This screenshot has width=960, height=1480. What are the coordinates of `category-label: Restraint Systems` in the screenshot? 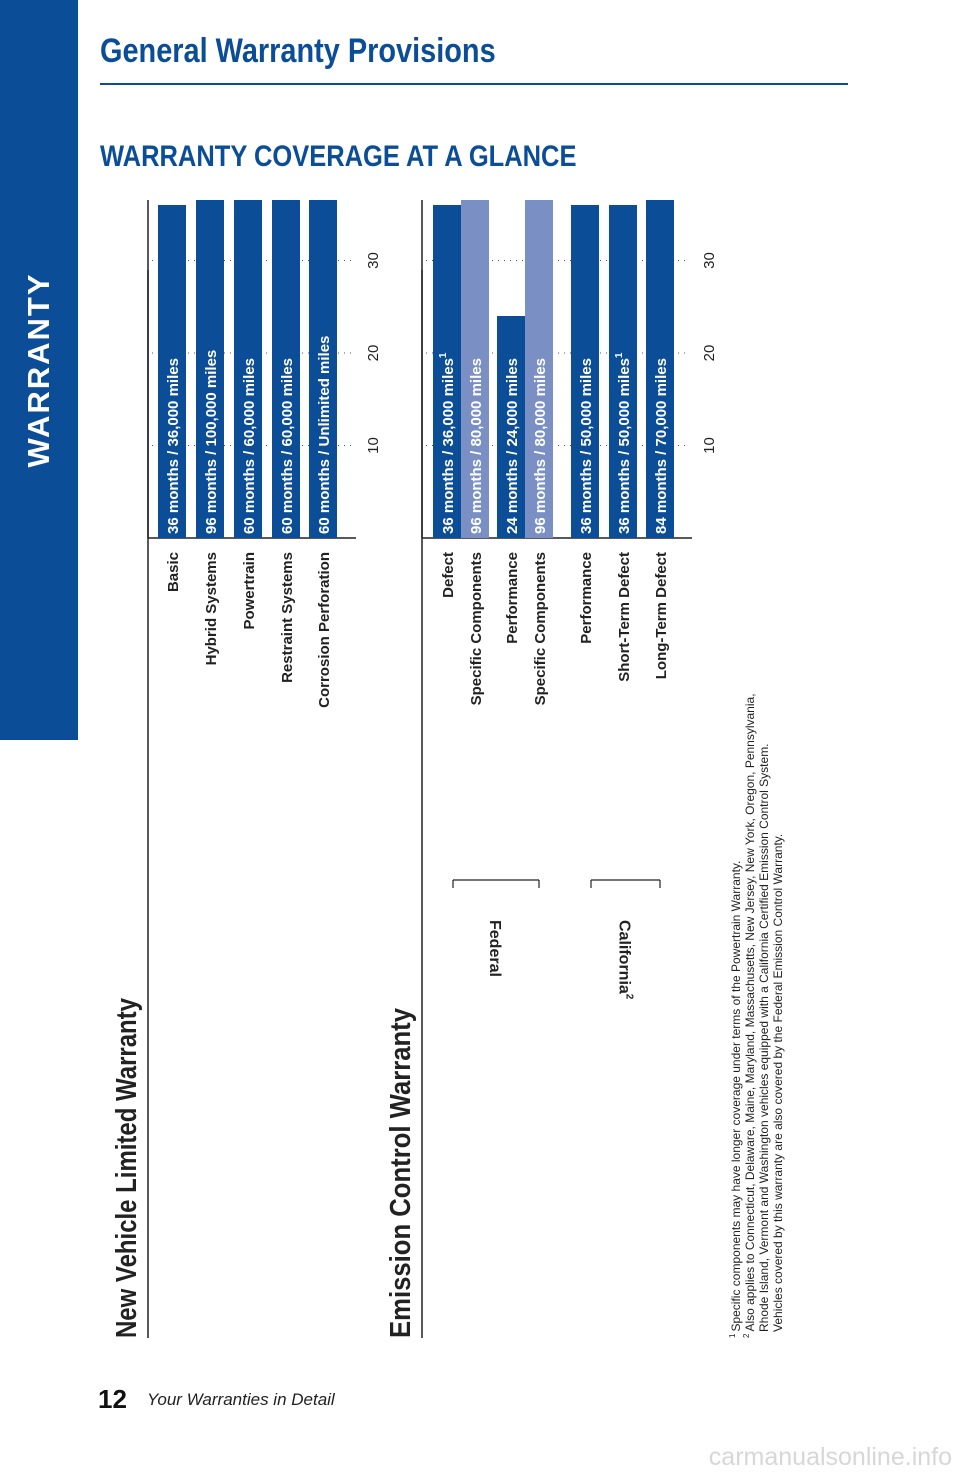 It's located at (287, 617).